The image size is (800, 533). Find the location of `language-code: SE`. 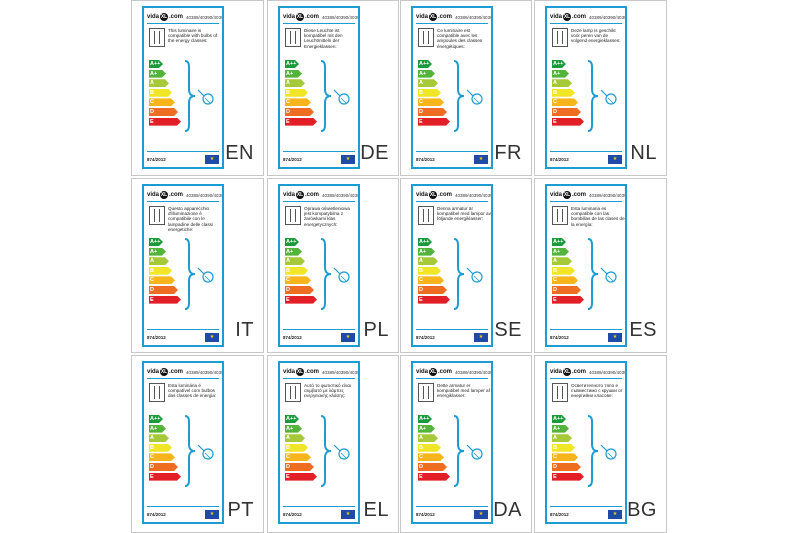

language-code: SE is located at coordinates (508, 330).